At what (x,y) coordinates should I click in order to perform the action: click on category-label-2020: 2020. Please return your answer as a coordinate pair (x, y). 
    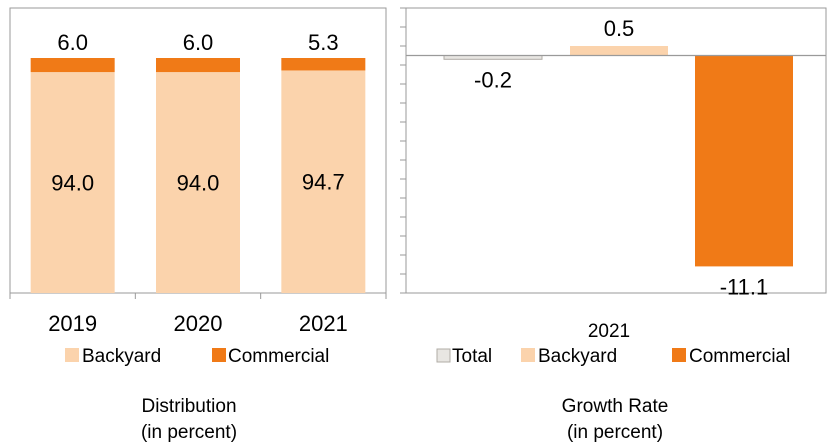
    Looking at the image, I should click on (198, 323).